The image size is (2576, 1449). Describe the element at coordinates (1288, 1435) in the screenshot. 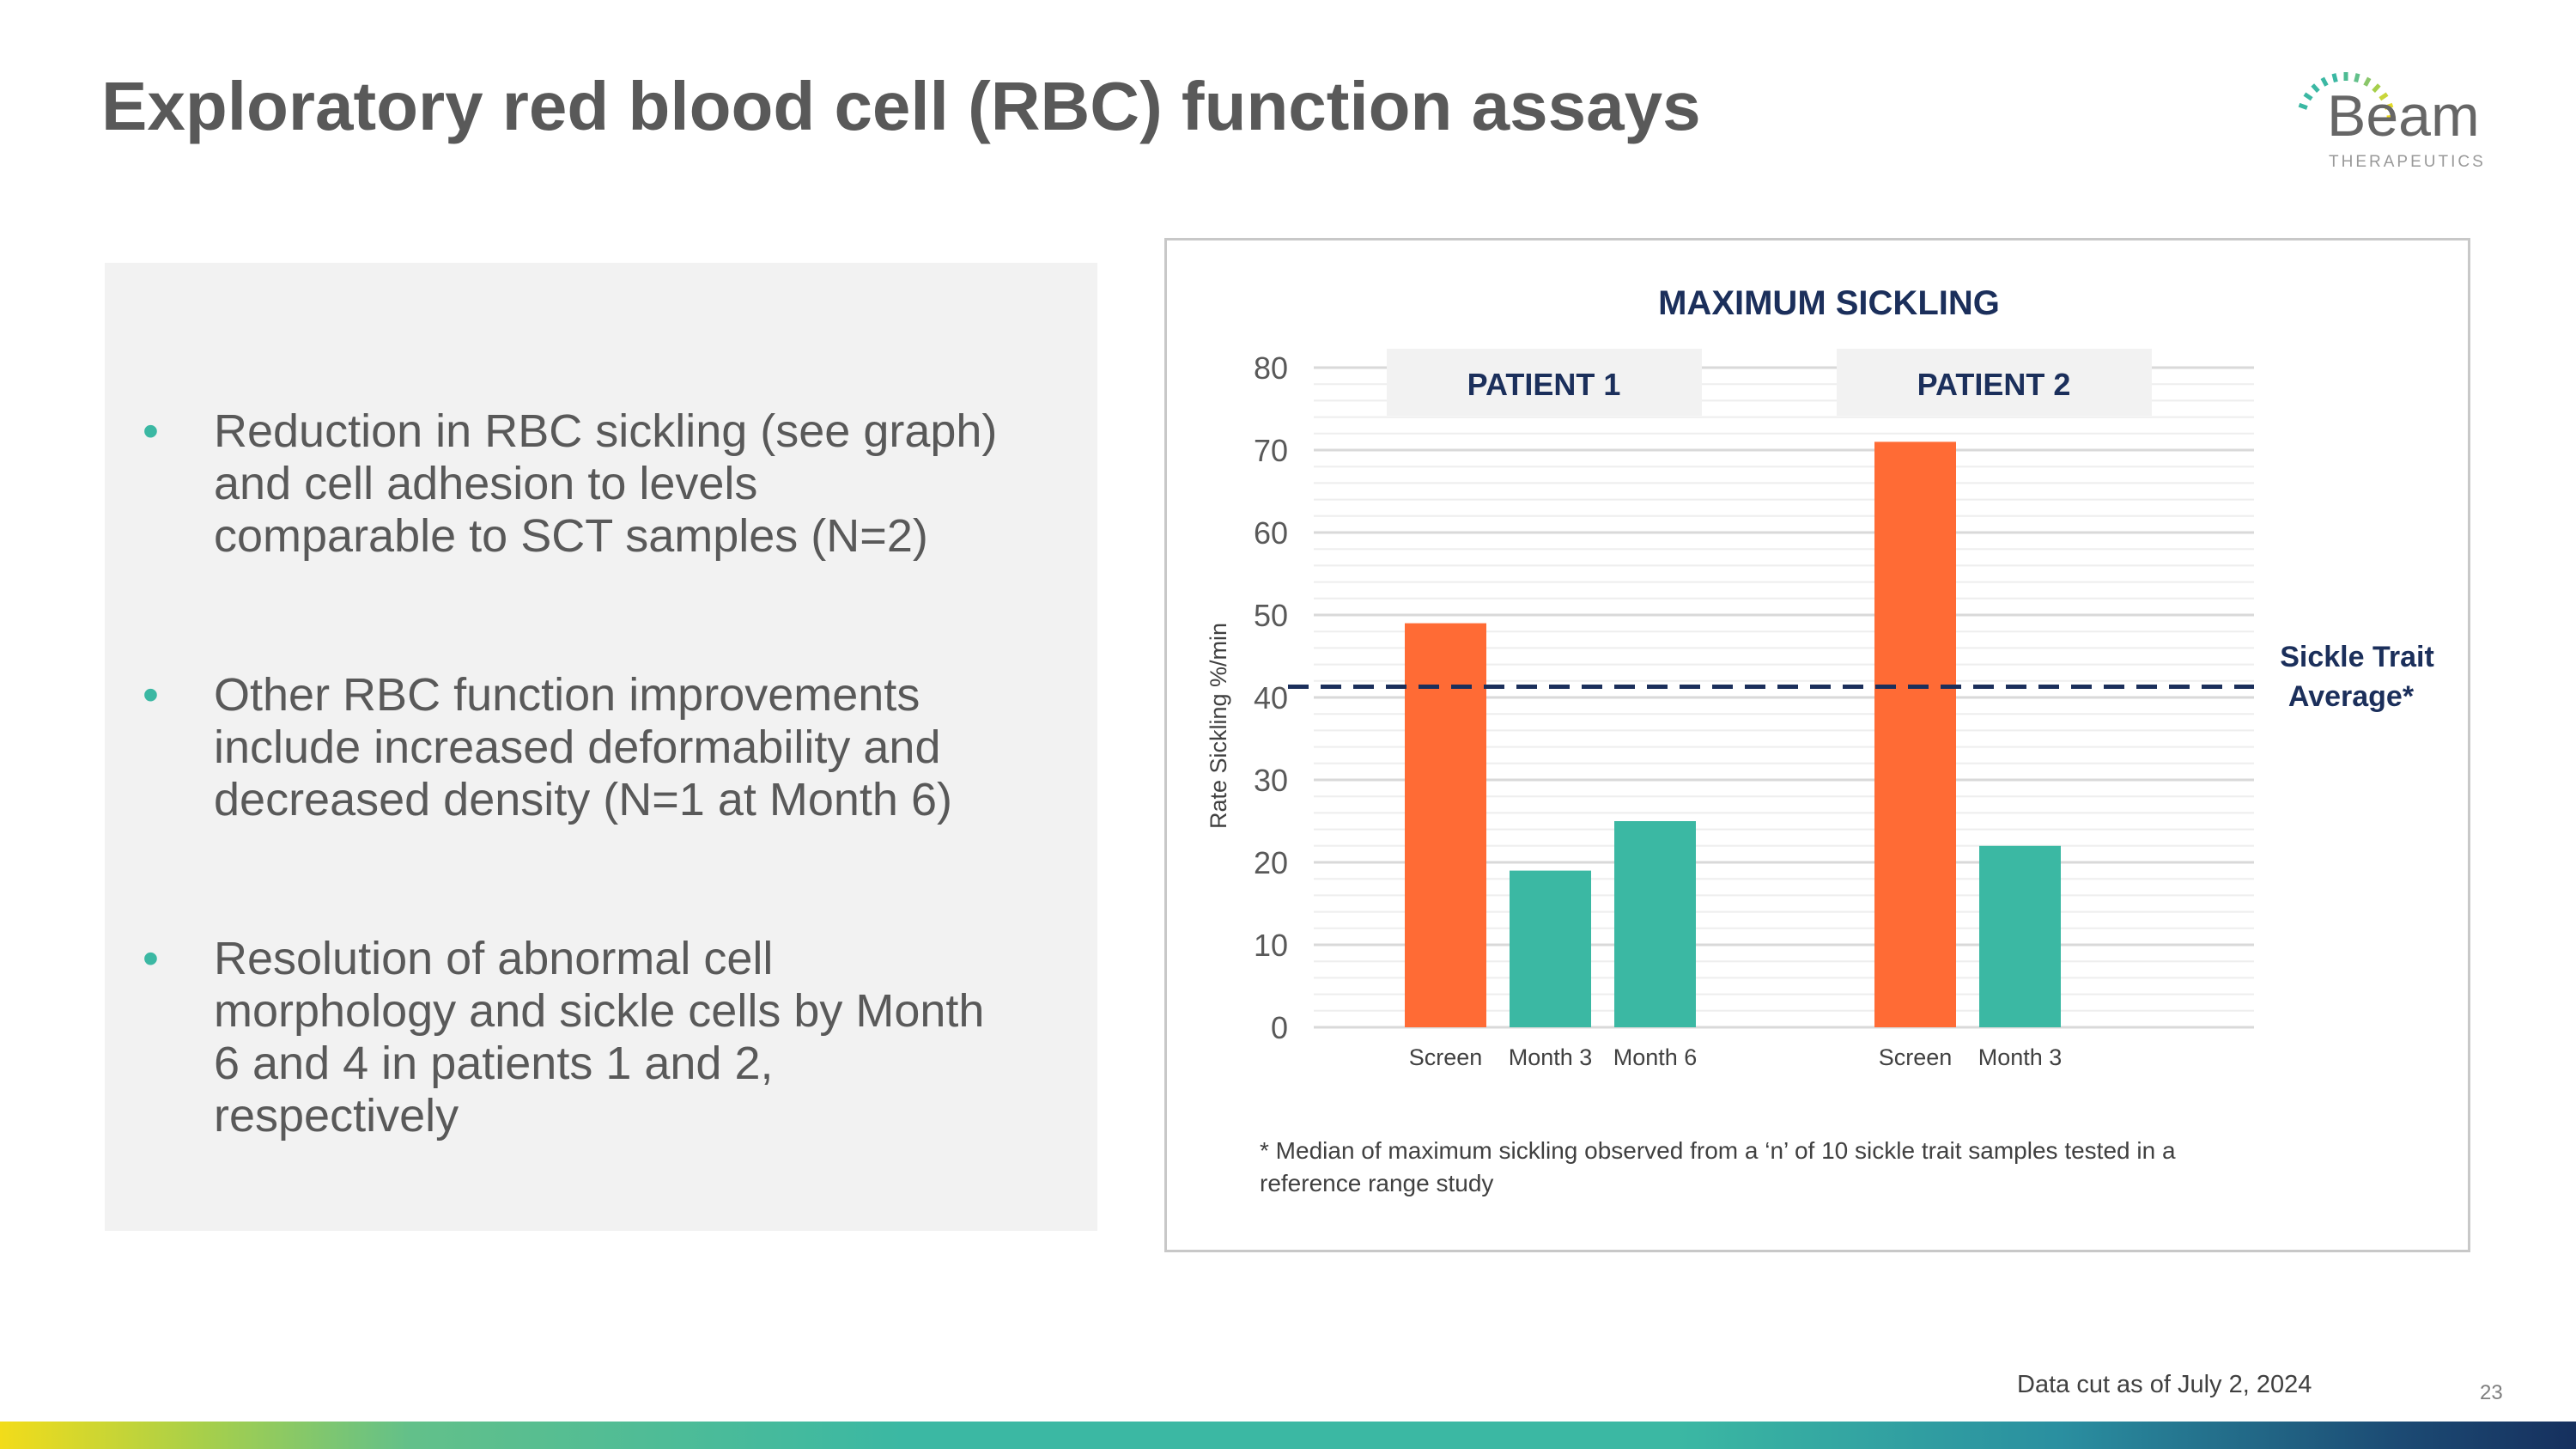

I see `brand-gradient-bar` at that location.